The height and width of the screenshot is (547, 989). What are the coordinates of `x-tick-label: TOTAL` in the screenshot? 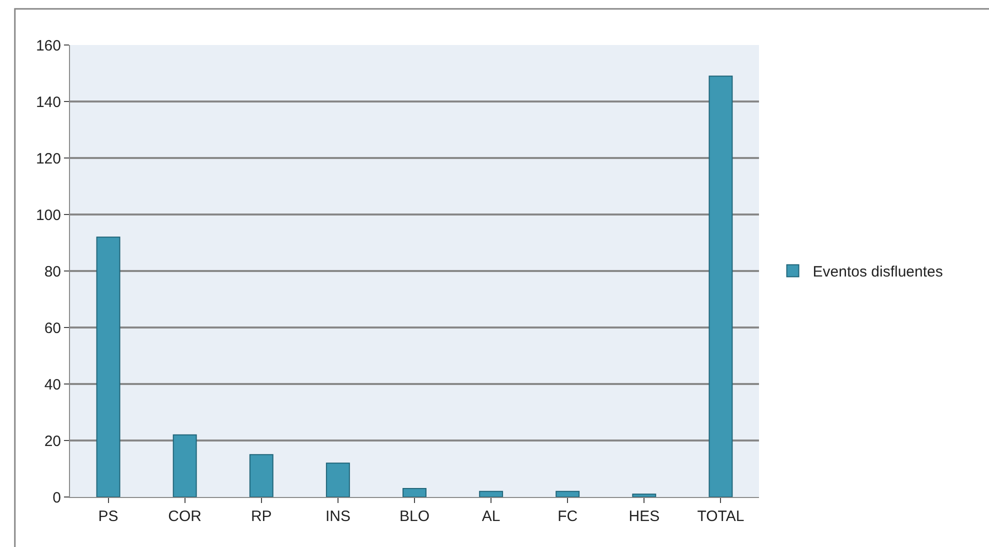 It's located at (720, 516).